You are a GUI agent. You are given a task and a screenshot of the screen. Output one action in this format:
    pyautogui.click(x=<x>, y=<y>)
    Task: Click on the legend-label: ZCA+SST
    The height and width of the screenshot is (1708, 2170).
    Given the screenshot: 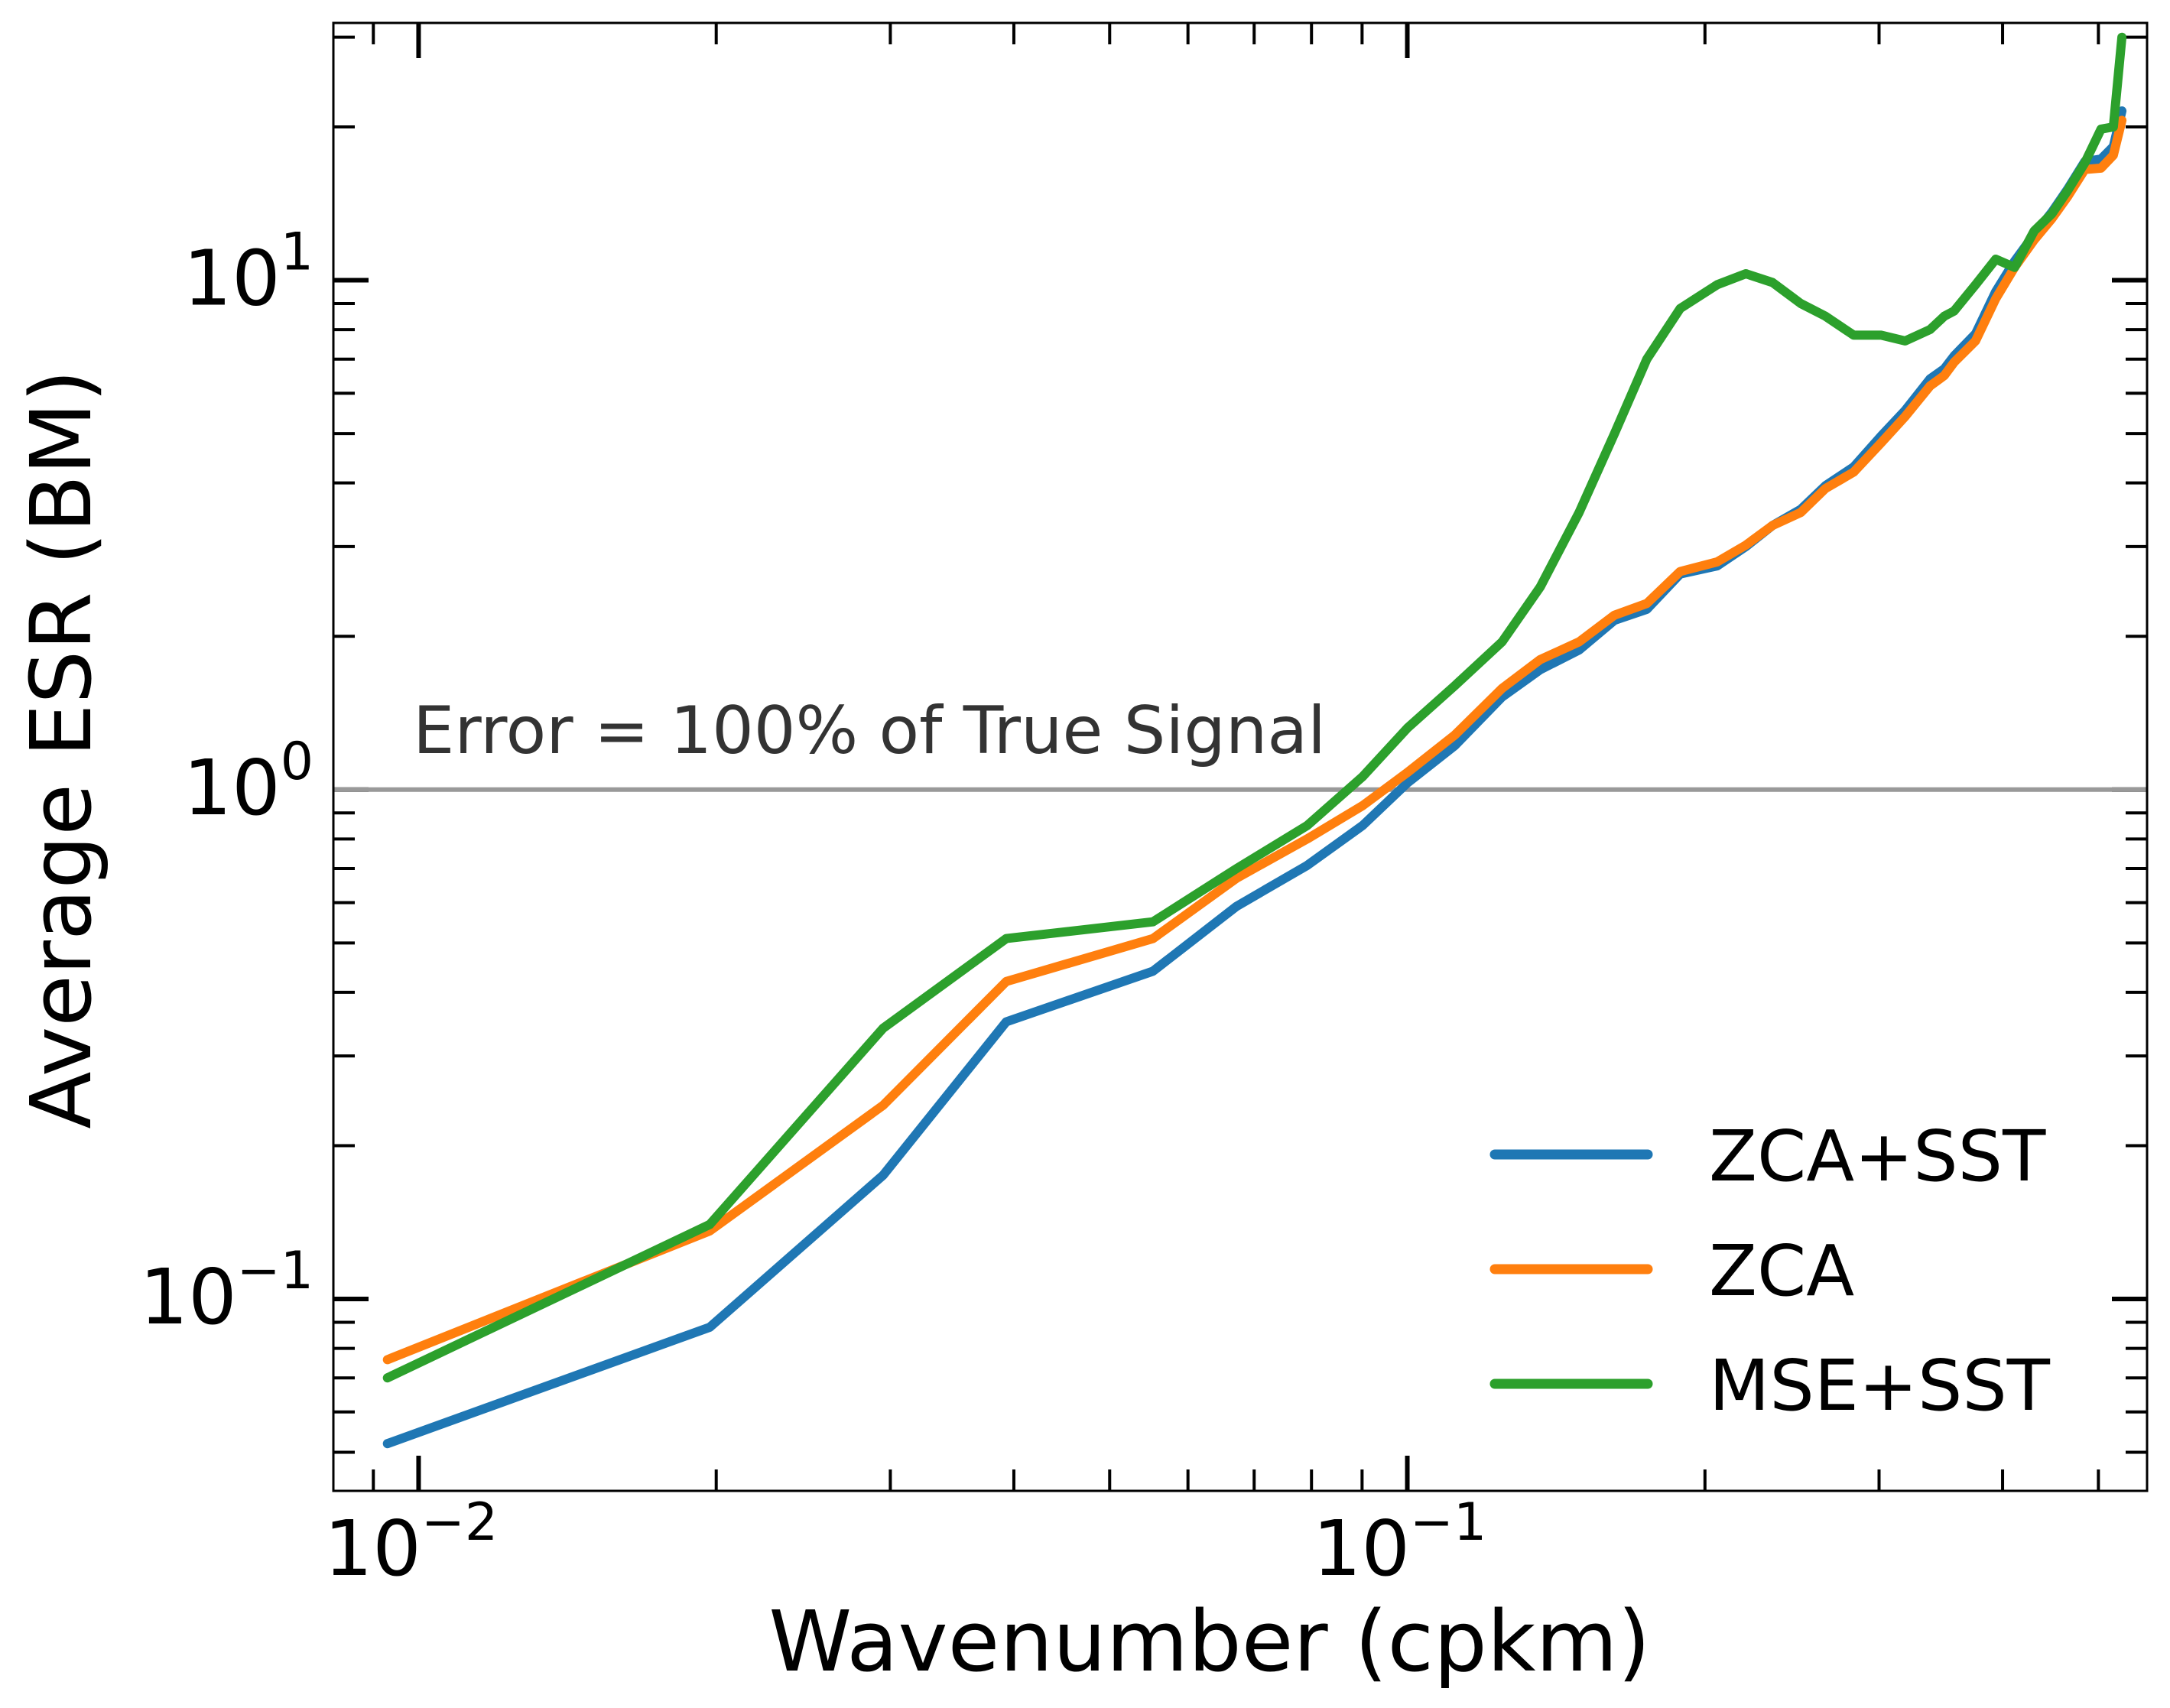 What is the action you would take?
    pyautogui.click(x=1877, y=1156)
    